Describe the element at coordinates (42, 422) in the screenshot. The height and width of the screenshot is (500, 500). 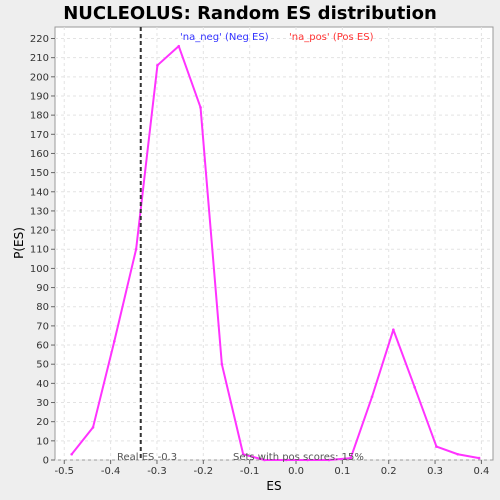
I see `y-tick-label: 20` at that location.